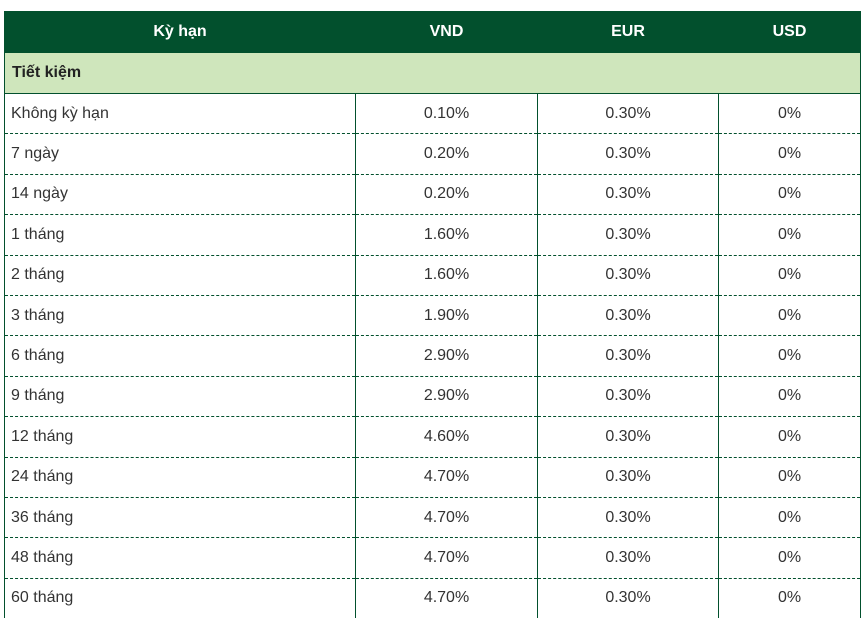  I want to click on header-eur: EUR, so click(628, 32).